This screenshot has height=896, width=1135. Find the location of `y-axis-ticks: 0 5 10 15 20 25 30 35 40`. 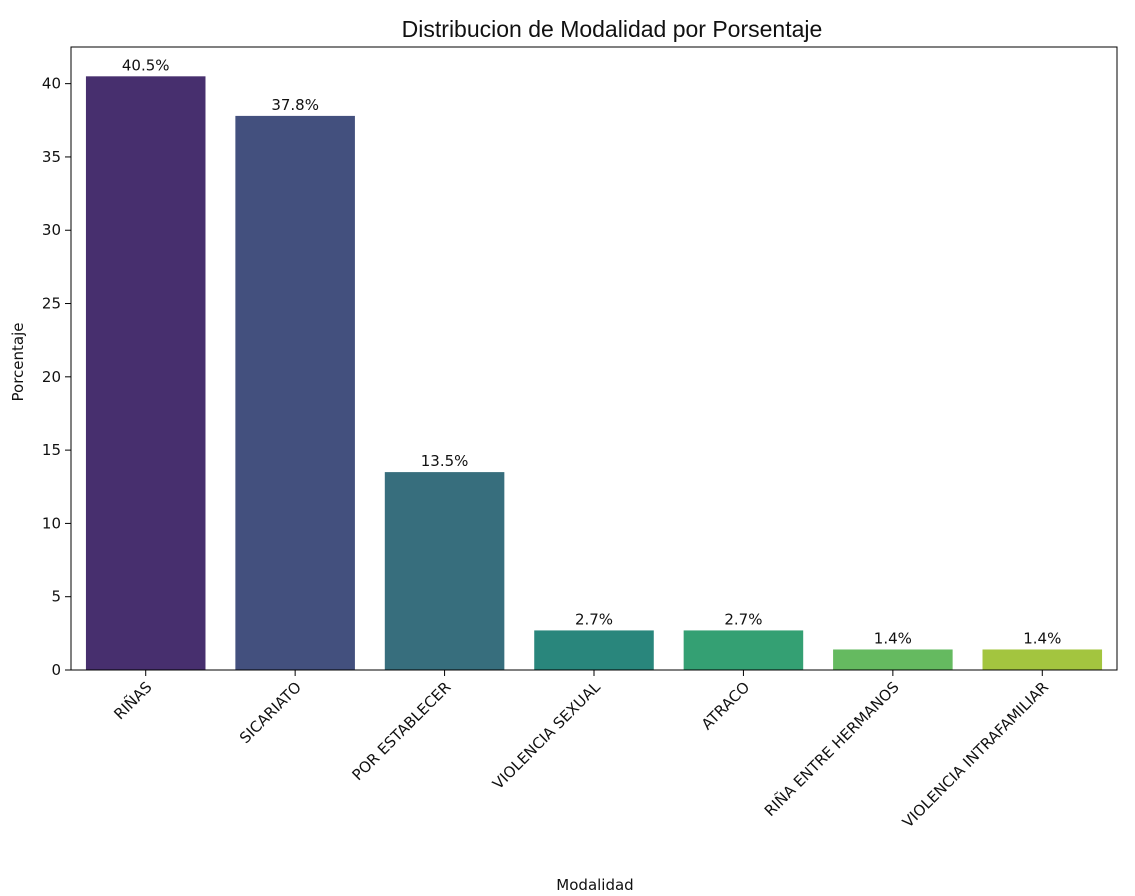

y-axis-ticks: 0 5 10 15 20 25 30 35 40 is located at coordinates (56, 377).